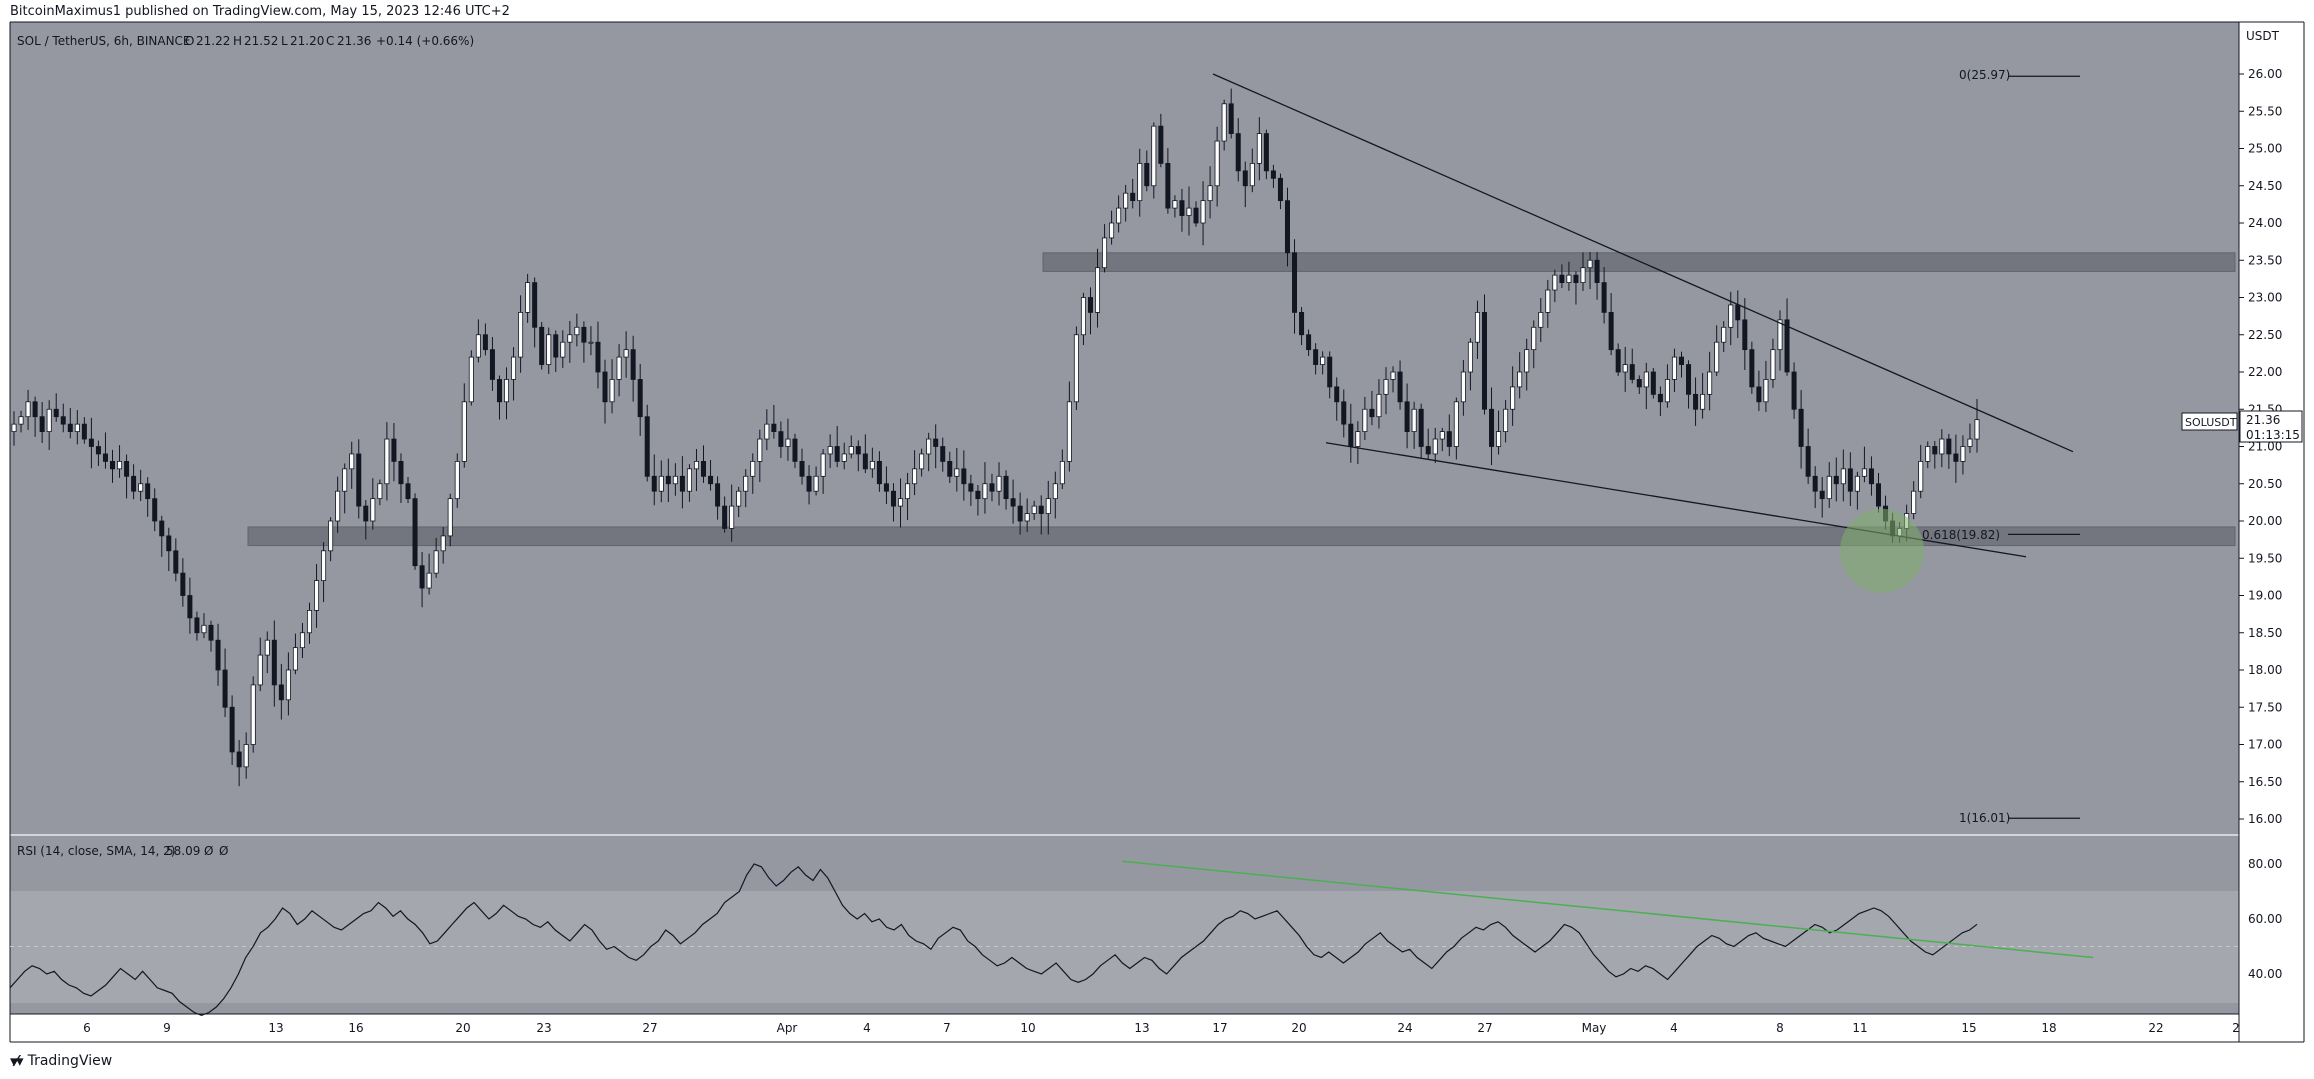 The image size is (2314, 1079). I want to click on price-tick-label: 18.00, so click(2265, 670).